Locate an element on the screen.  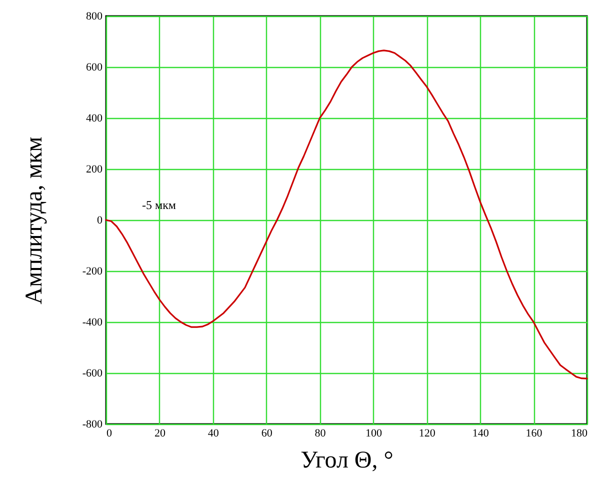
x-tick-label: 180 is located at coordinates (579, 434).